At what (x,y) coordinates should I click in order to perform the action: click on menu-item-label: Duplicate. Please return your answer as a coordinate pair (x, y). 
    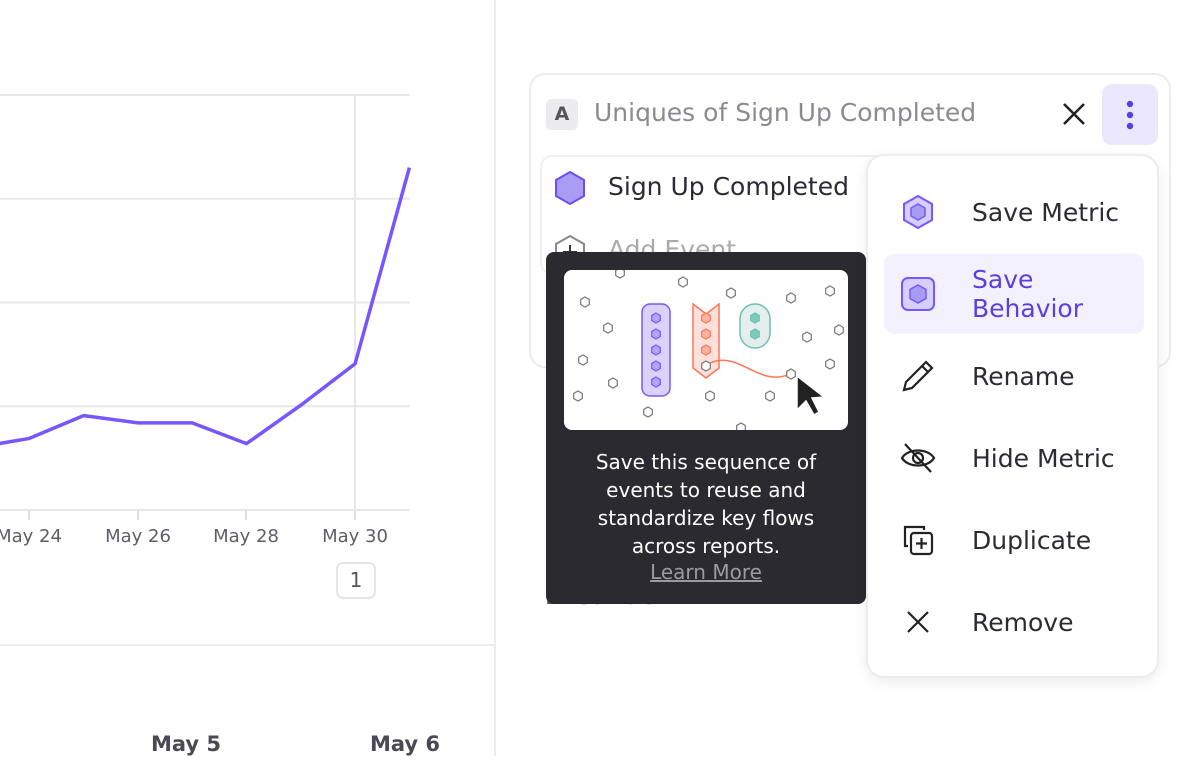
    Looking at the image, I should click on (1032, 540).